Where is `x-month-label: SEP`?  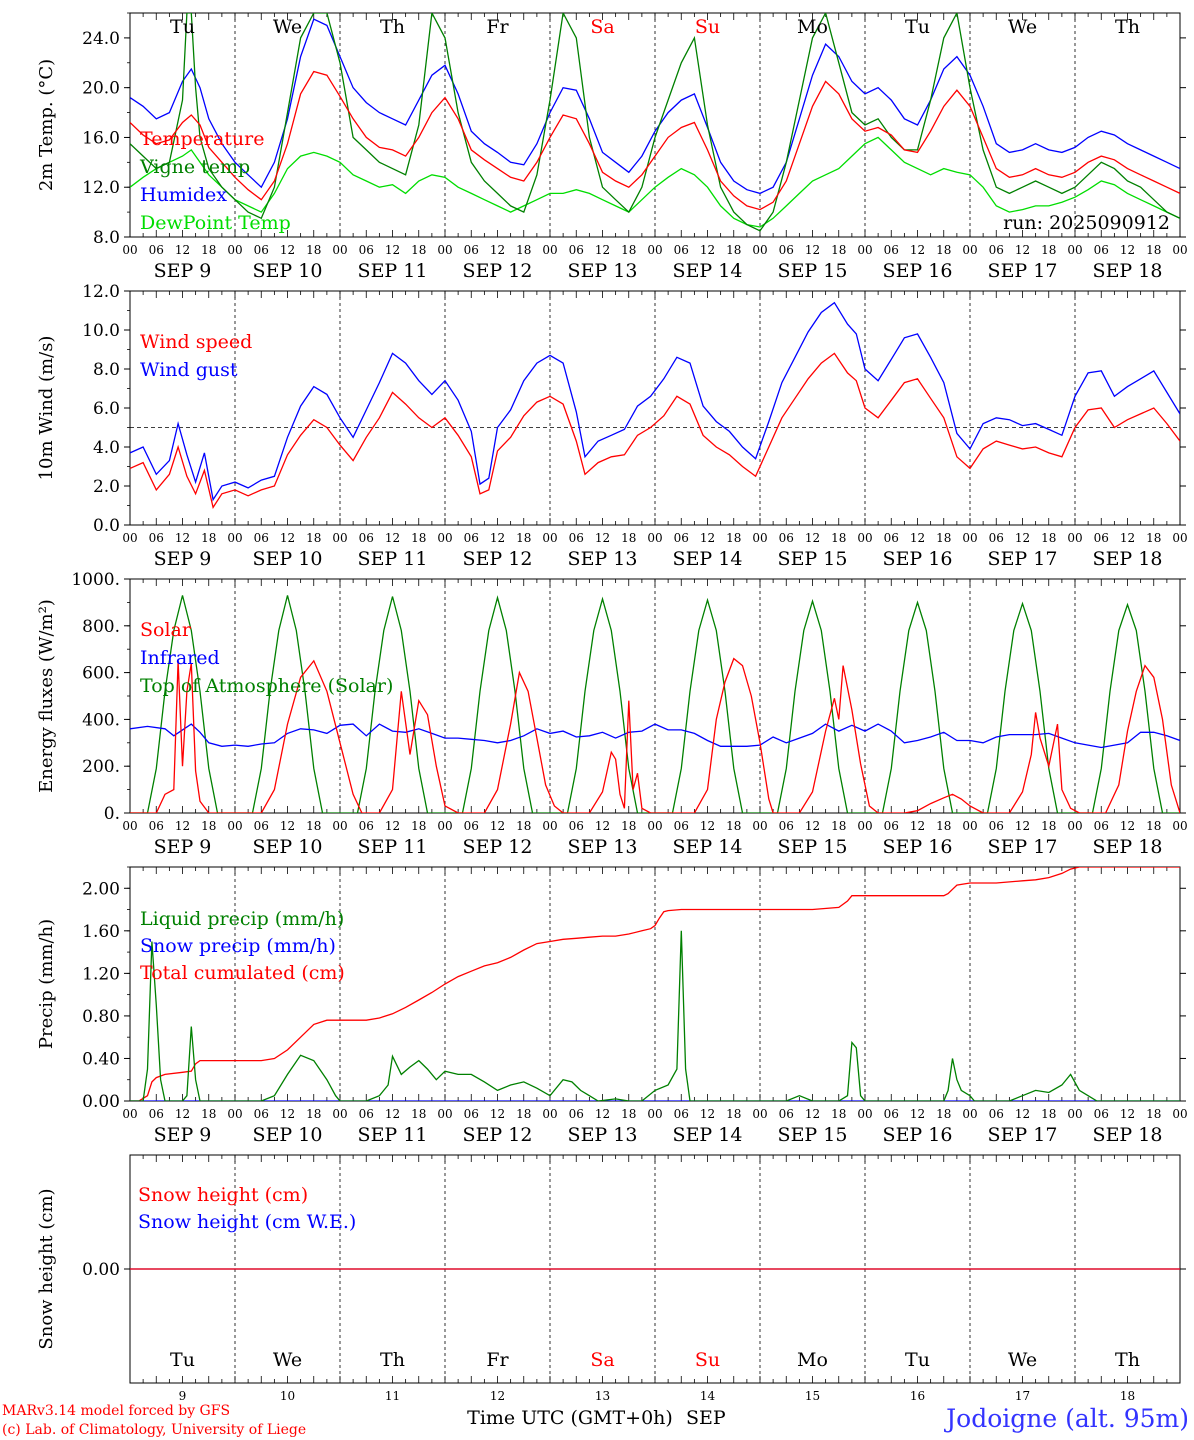
x-month-label: SEP is located at coordinates (706, 1418).